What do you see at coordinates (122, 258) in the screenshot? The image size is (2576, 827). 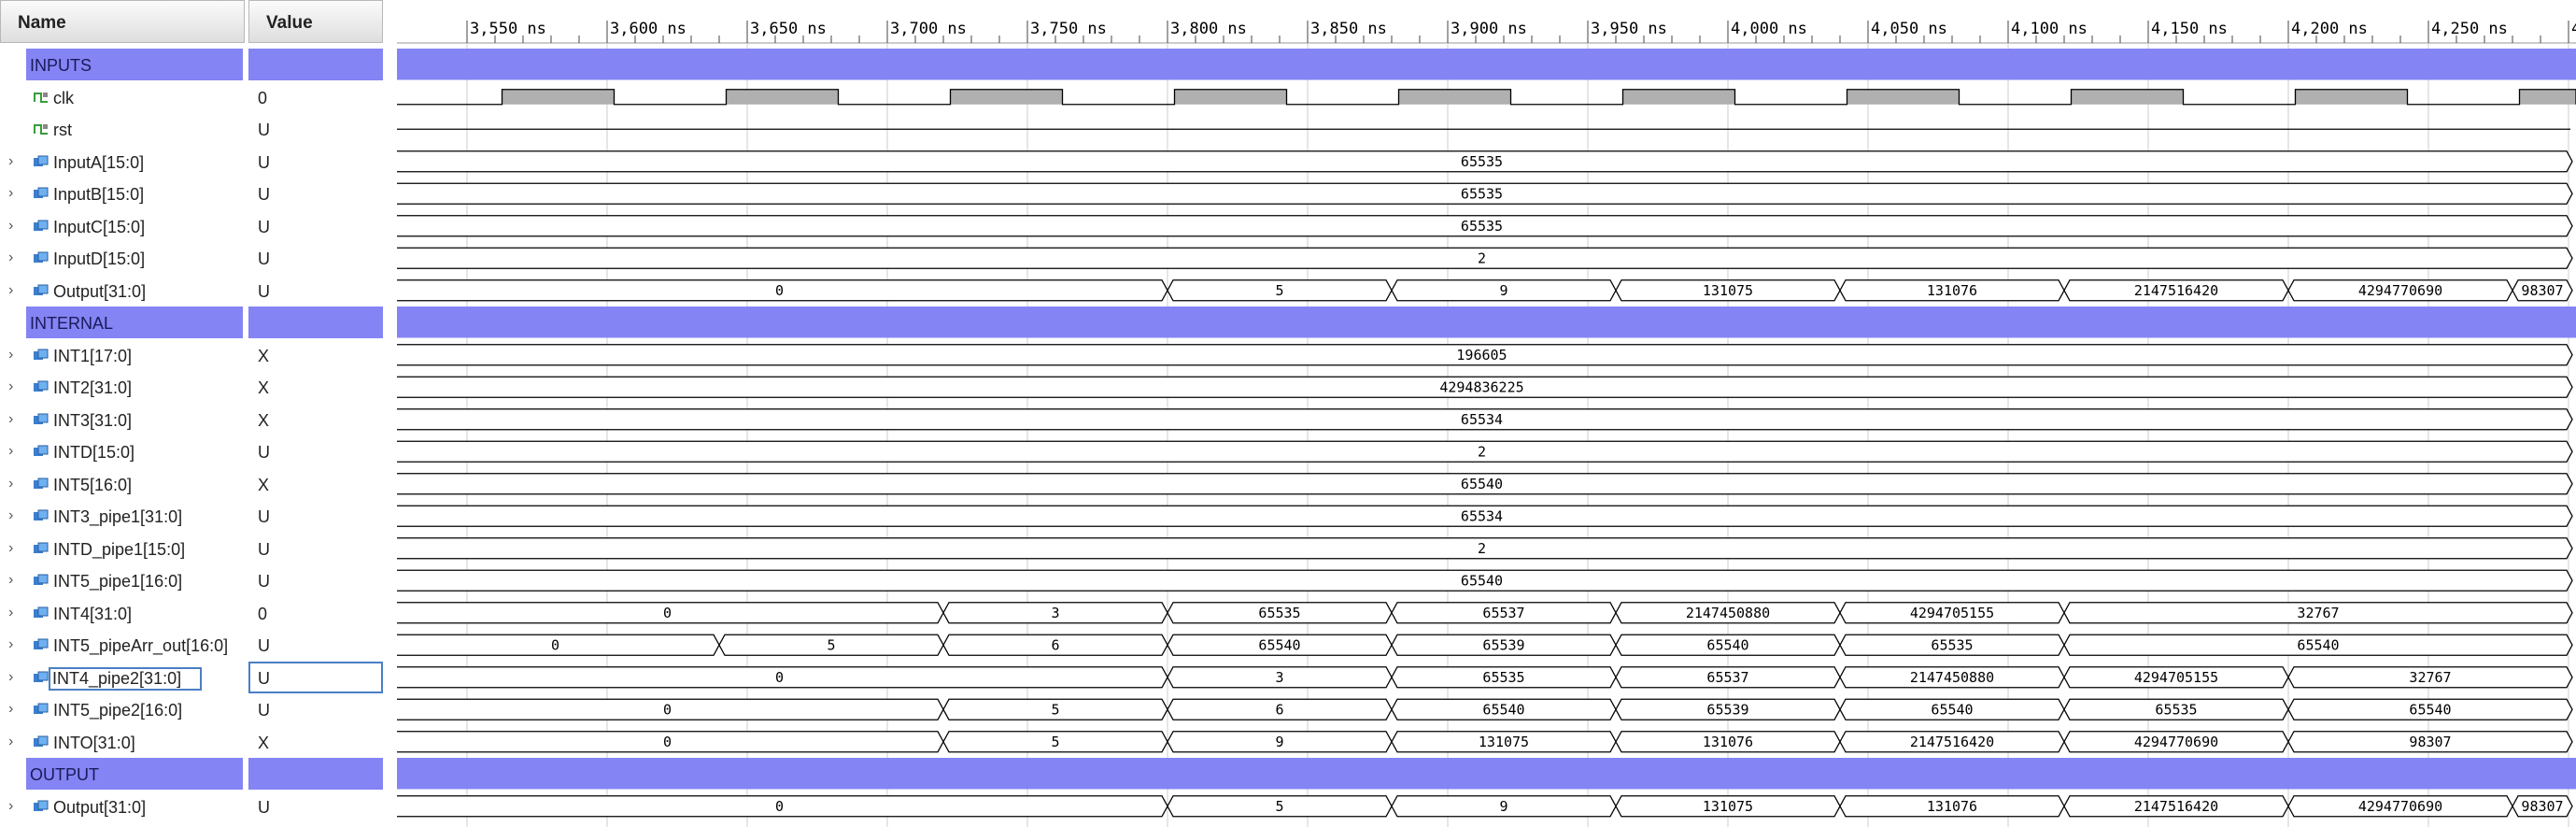 I see `signal-row: › InputD[15:0]` at bounding box center [122, 258].